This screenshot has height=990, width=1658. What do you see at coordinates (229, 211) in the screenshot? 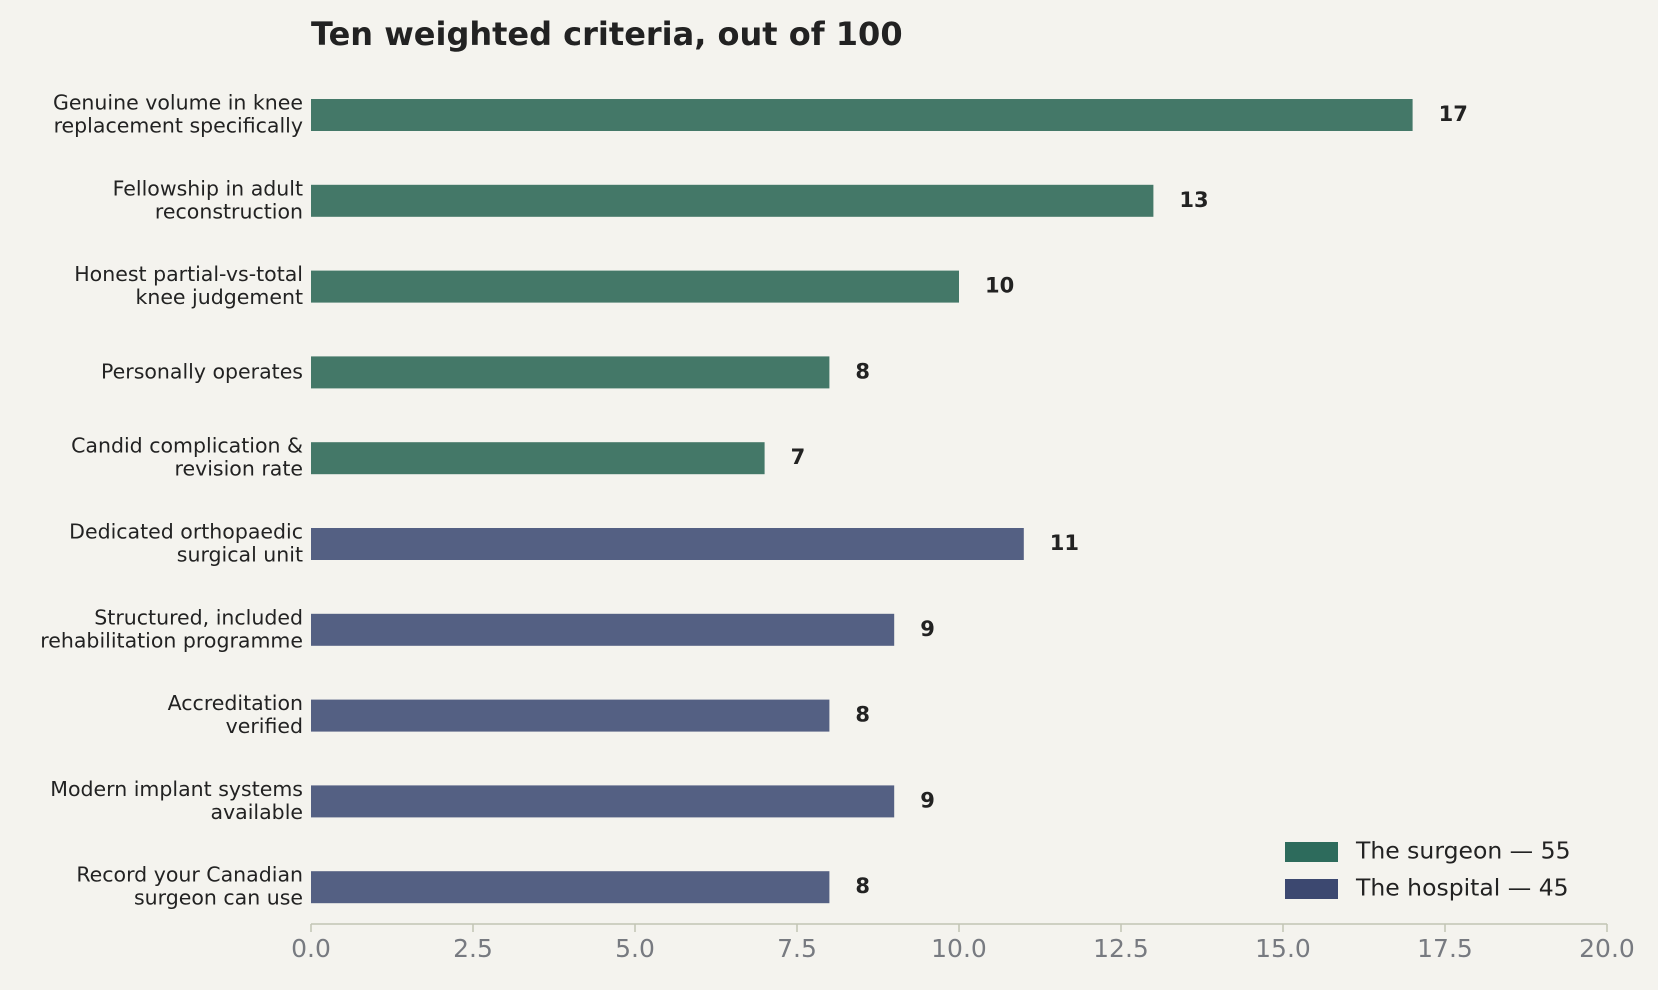
I see `category-label: reconstruction` at bounding box center [229, 211].